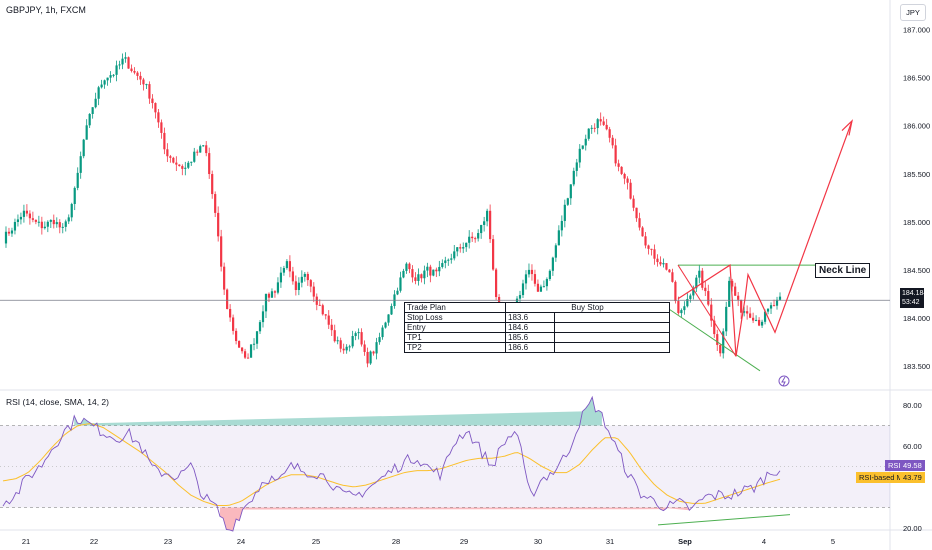 This screenshot has height=550, width=932. What do you see at coordinates (916, 318) in the screenshot?
I see `price-axis-label: 184.000` at bounding box center [916, 318].